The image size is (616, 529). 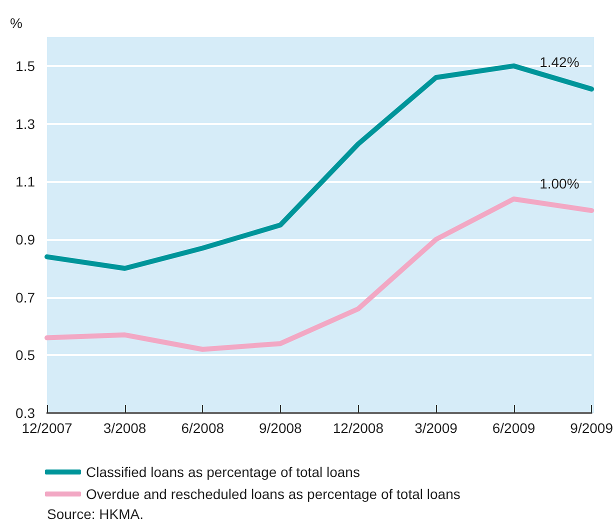 I want to click on y-tick-label: 1.5, so click(x=26, y=66).